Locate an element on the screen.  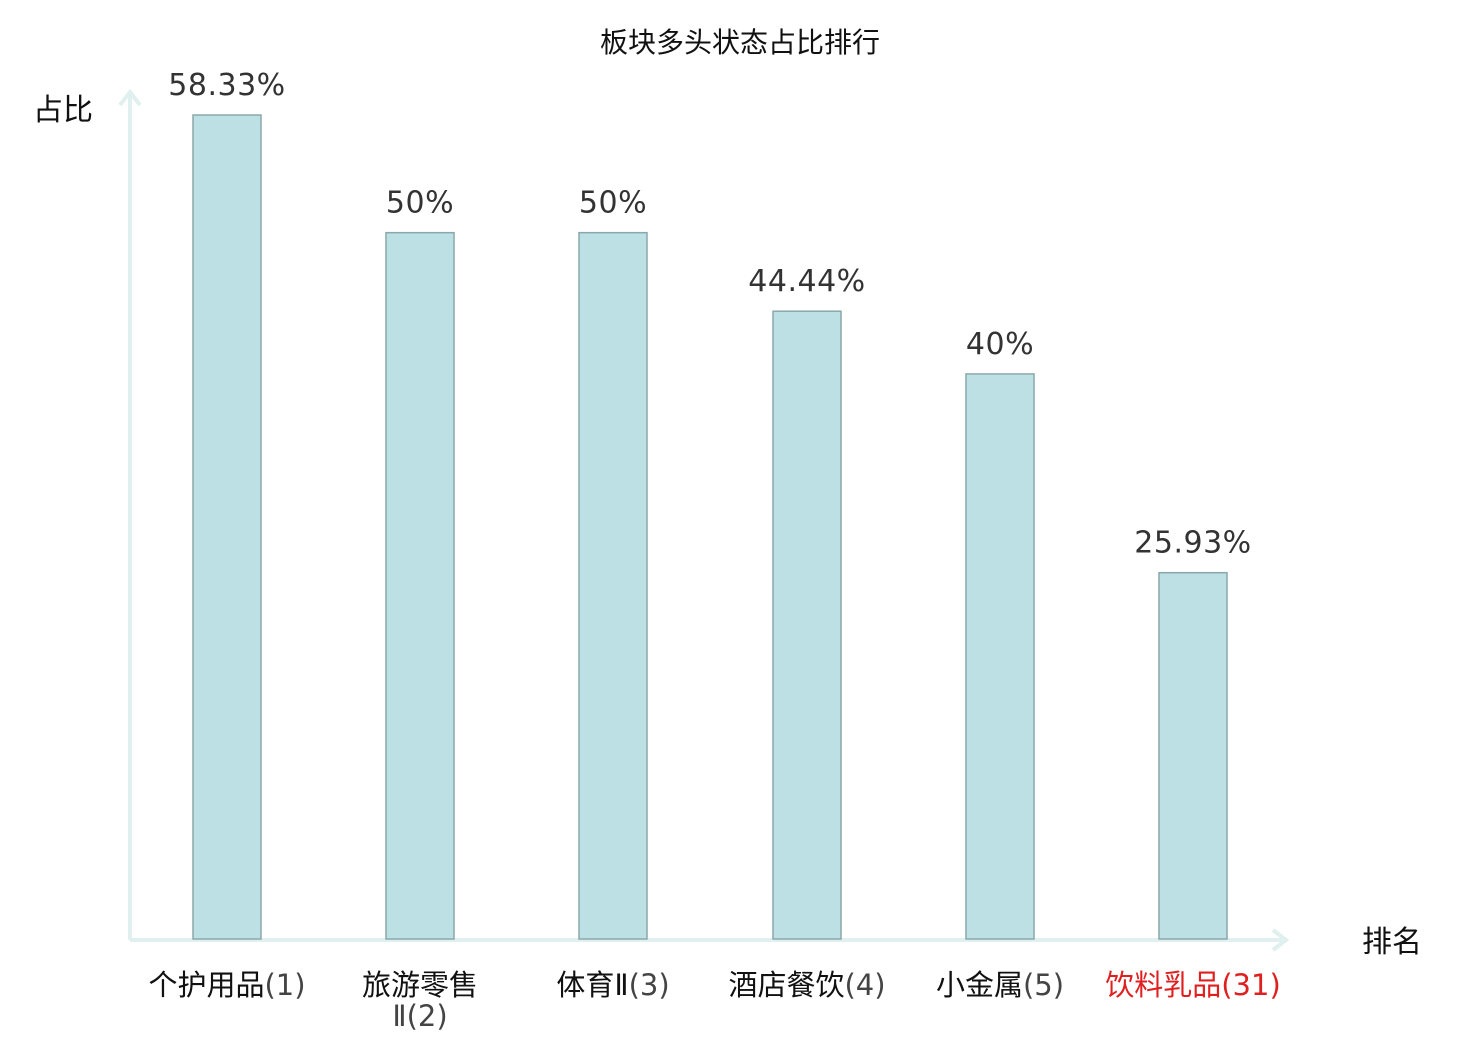
category-name: 小金属 is located at coordinates (979, 985).